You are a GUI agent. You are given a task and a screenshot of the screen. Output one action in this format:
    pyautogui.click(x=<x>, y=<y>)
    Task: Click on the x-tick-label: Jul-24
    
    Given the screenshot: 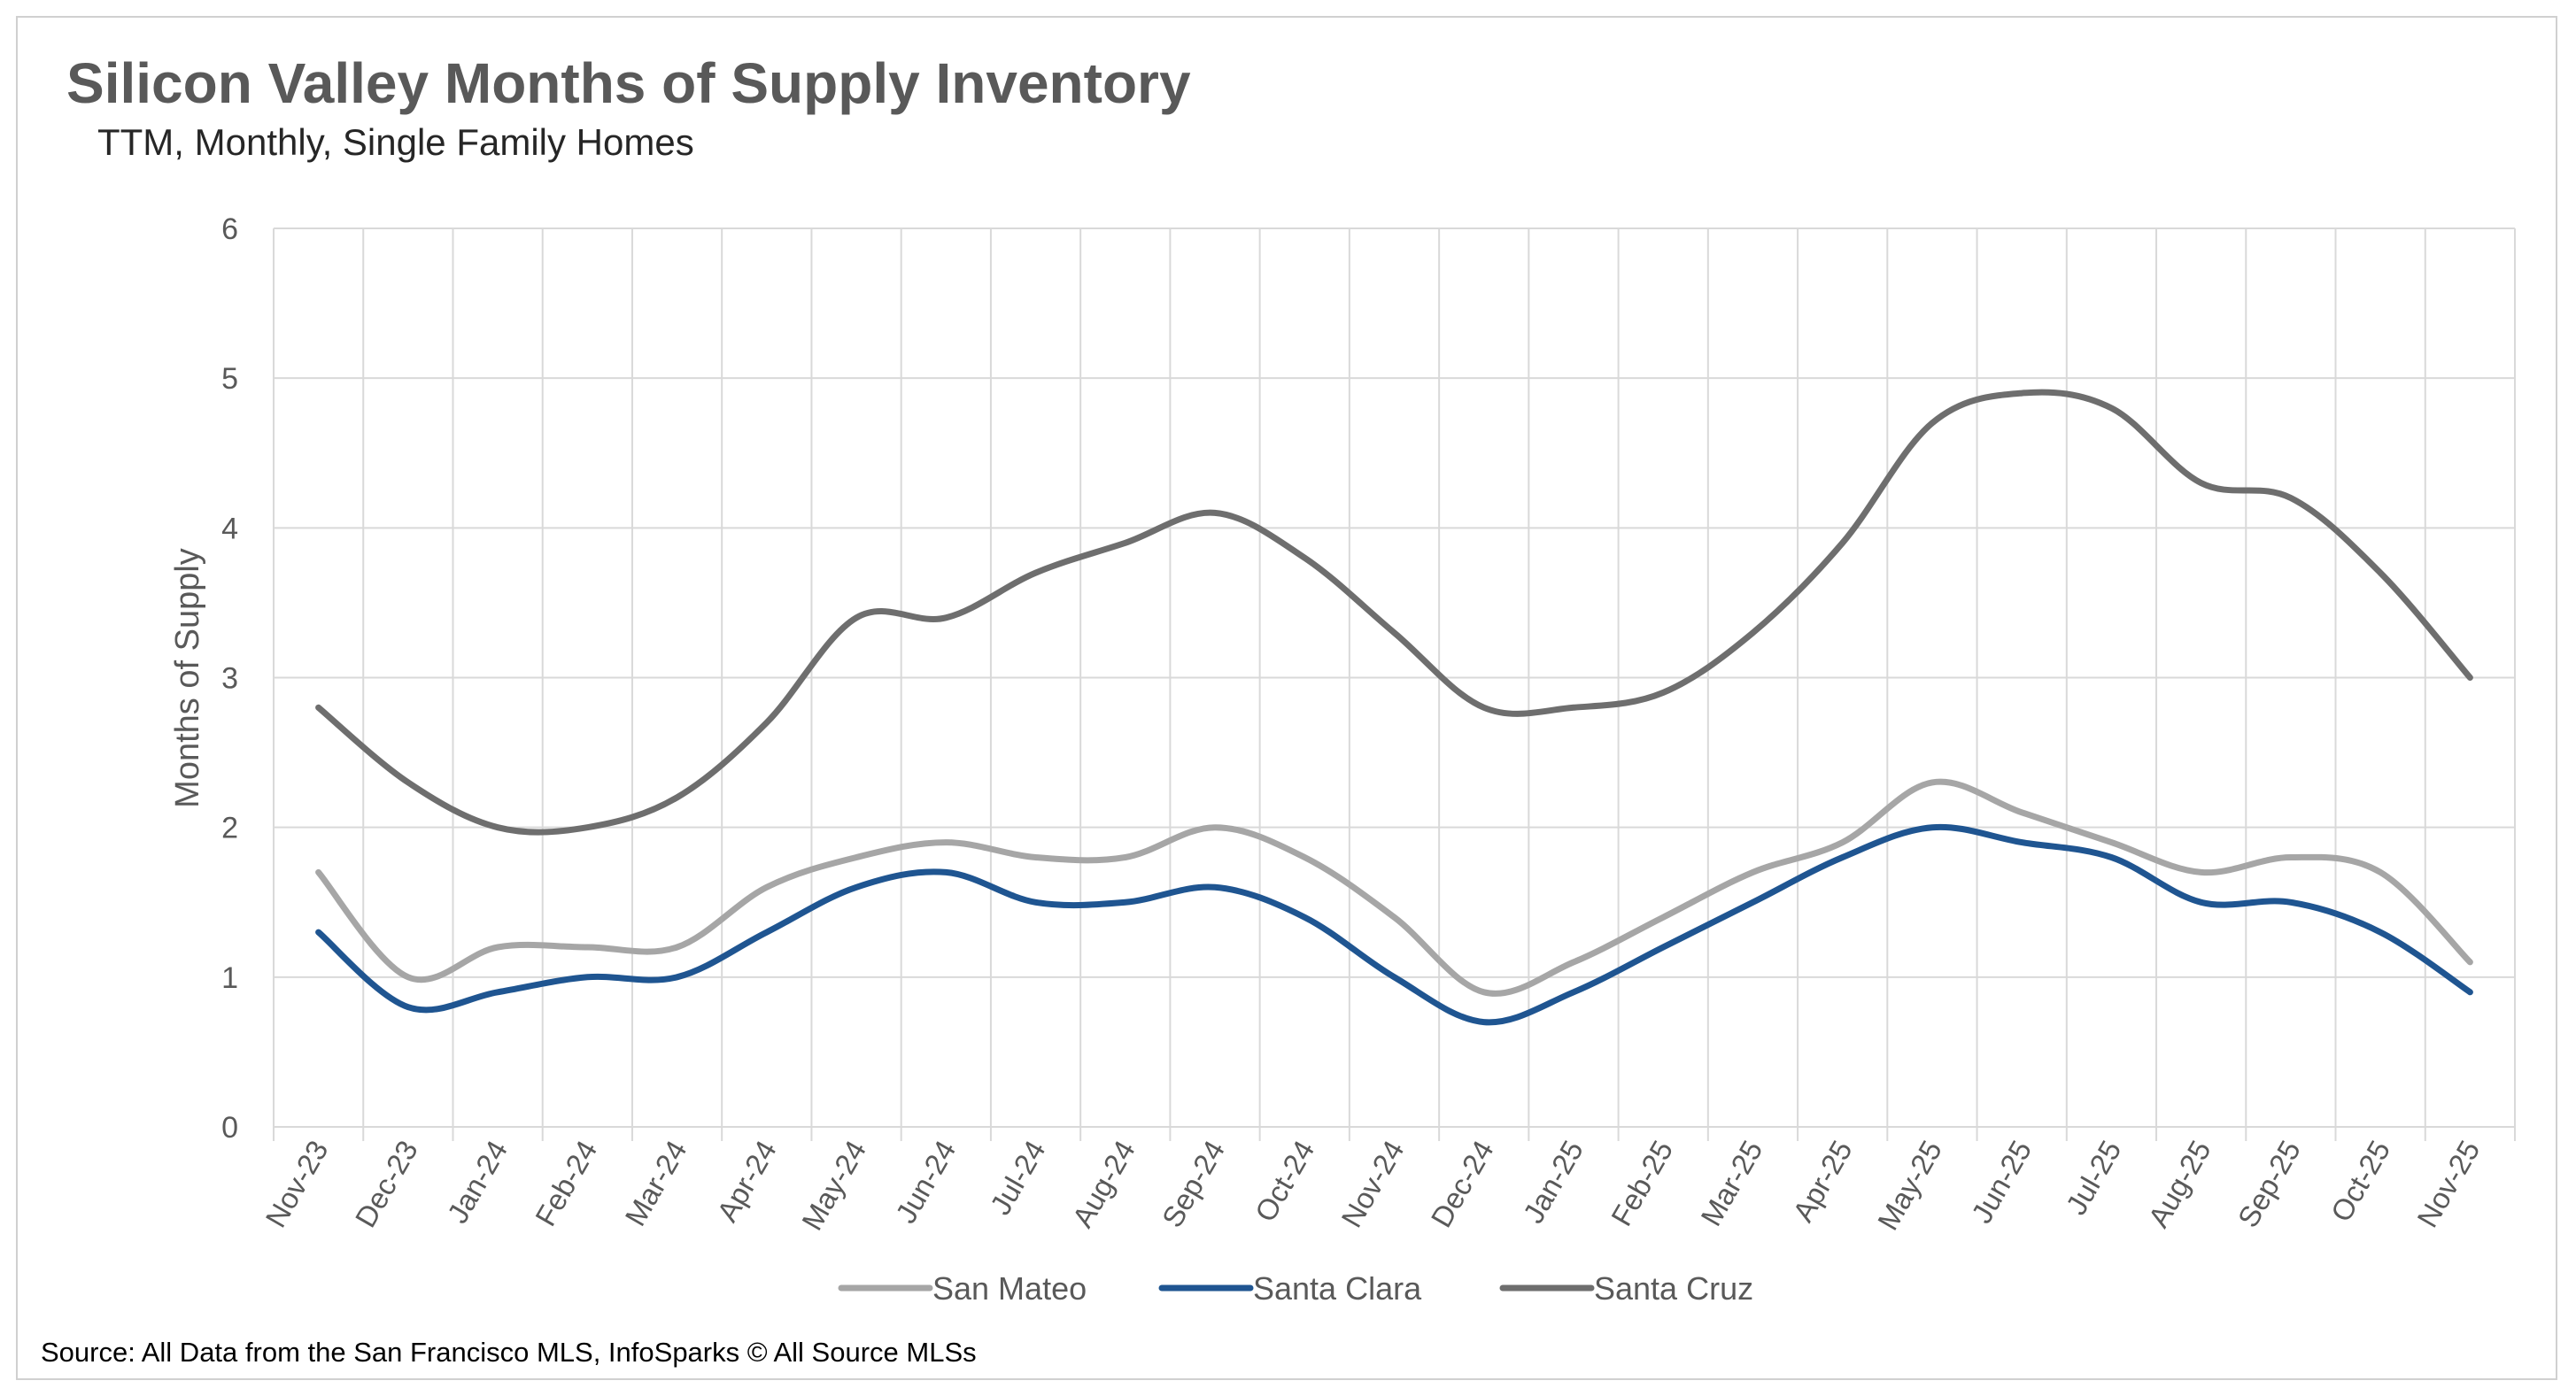 What is the action you would take?
    pyautogui.click(x=1018, y=1178)
    